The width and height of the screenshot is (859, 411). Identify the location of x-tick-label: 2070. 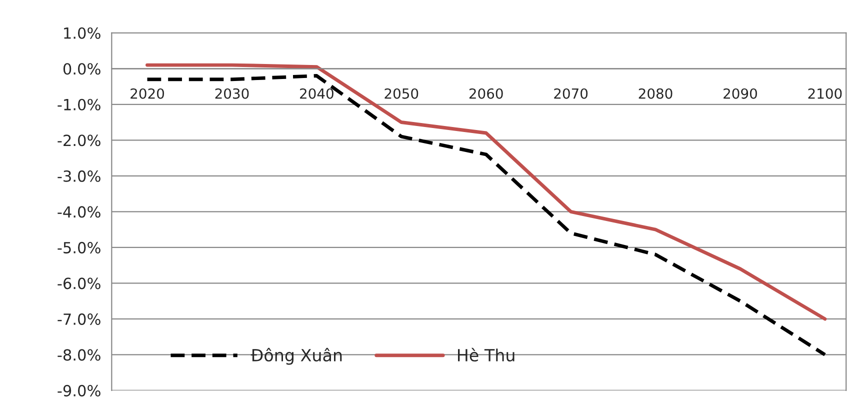
(571, 93).